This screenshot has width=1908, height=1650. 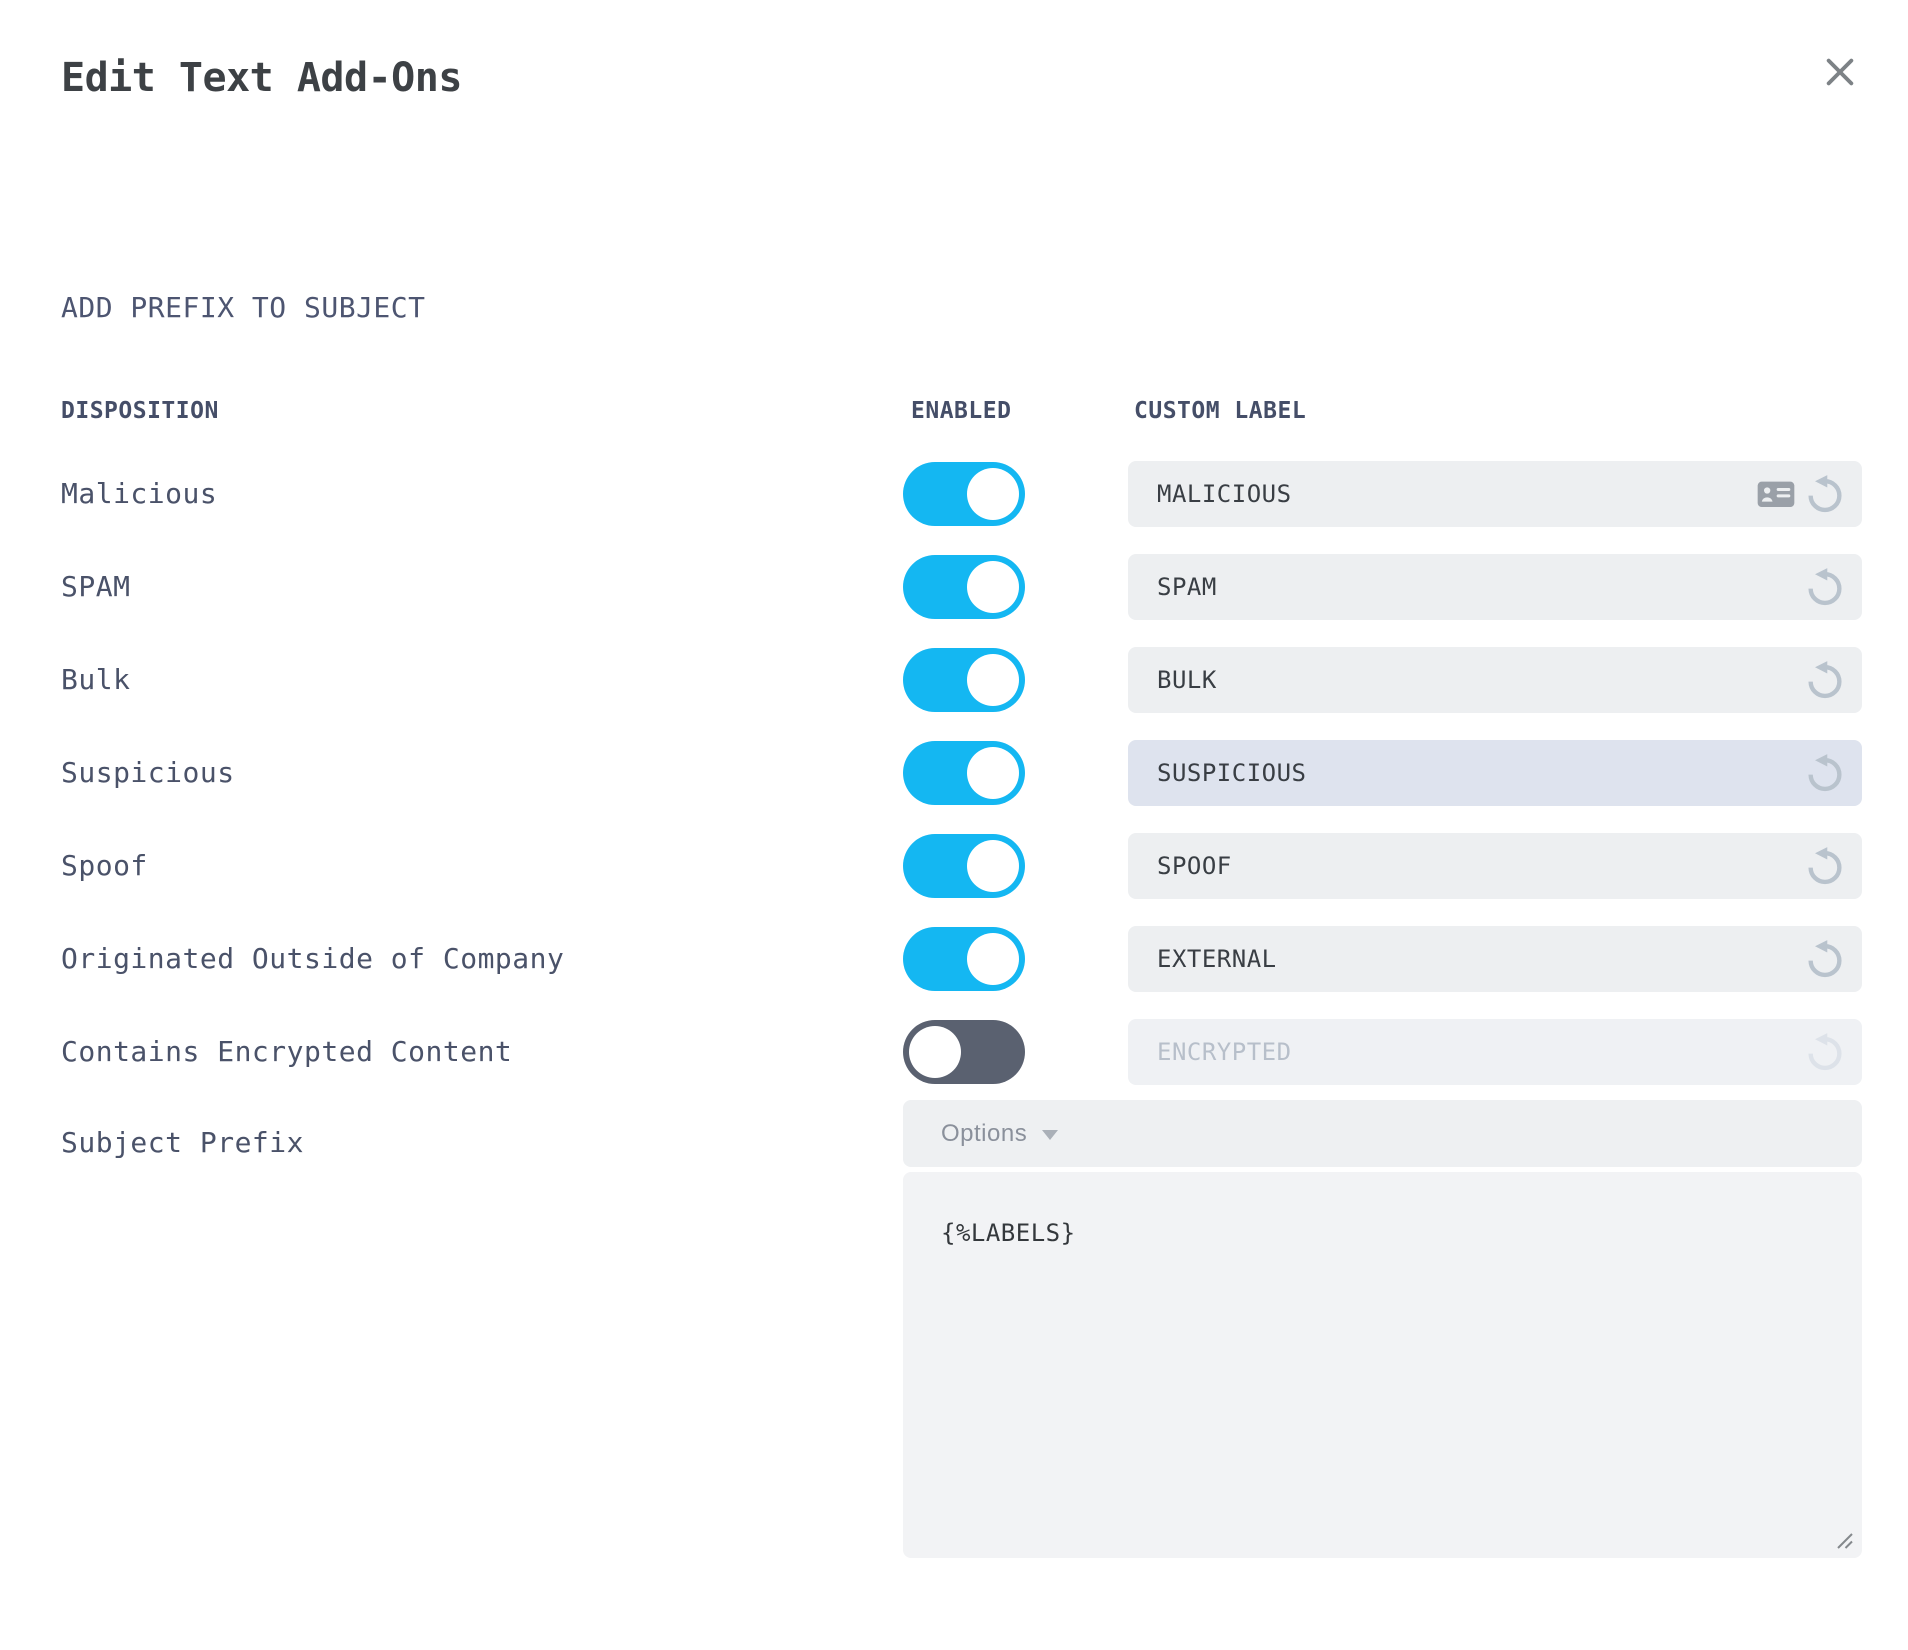 I want to click on custom-label-value: SPOOF, so click(x=1194, y=865).